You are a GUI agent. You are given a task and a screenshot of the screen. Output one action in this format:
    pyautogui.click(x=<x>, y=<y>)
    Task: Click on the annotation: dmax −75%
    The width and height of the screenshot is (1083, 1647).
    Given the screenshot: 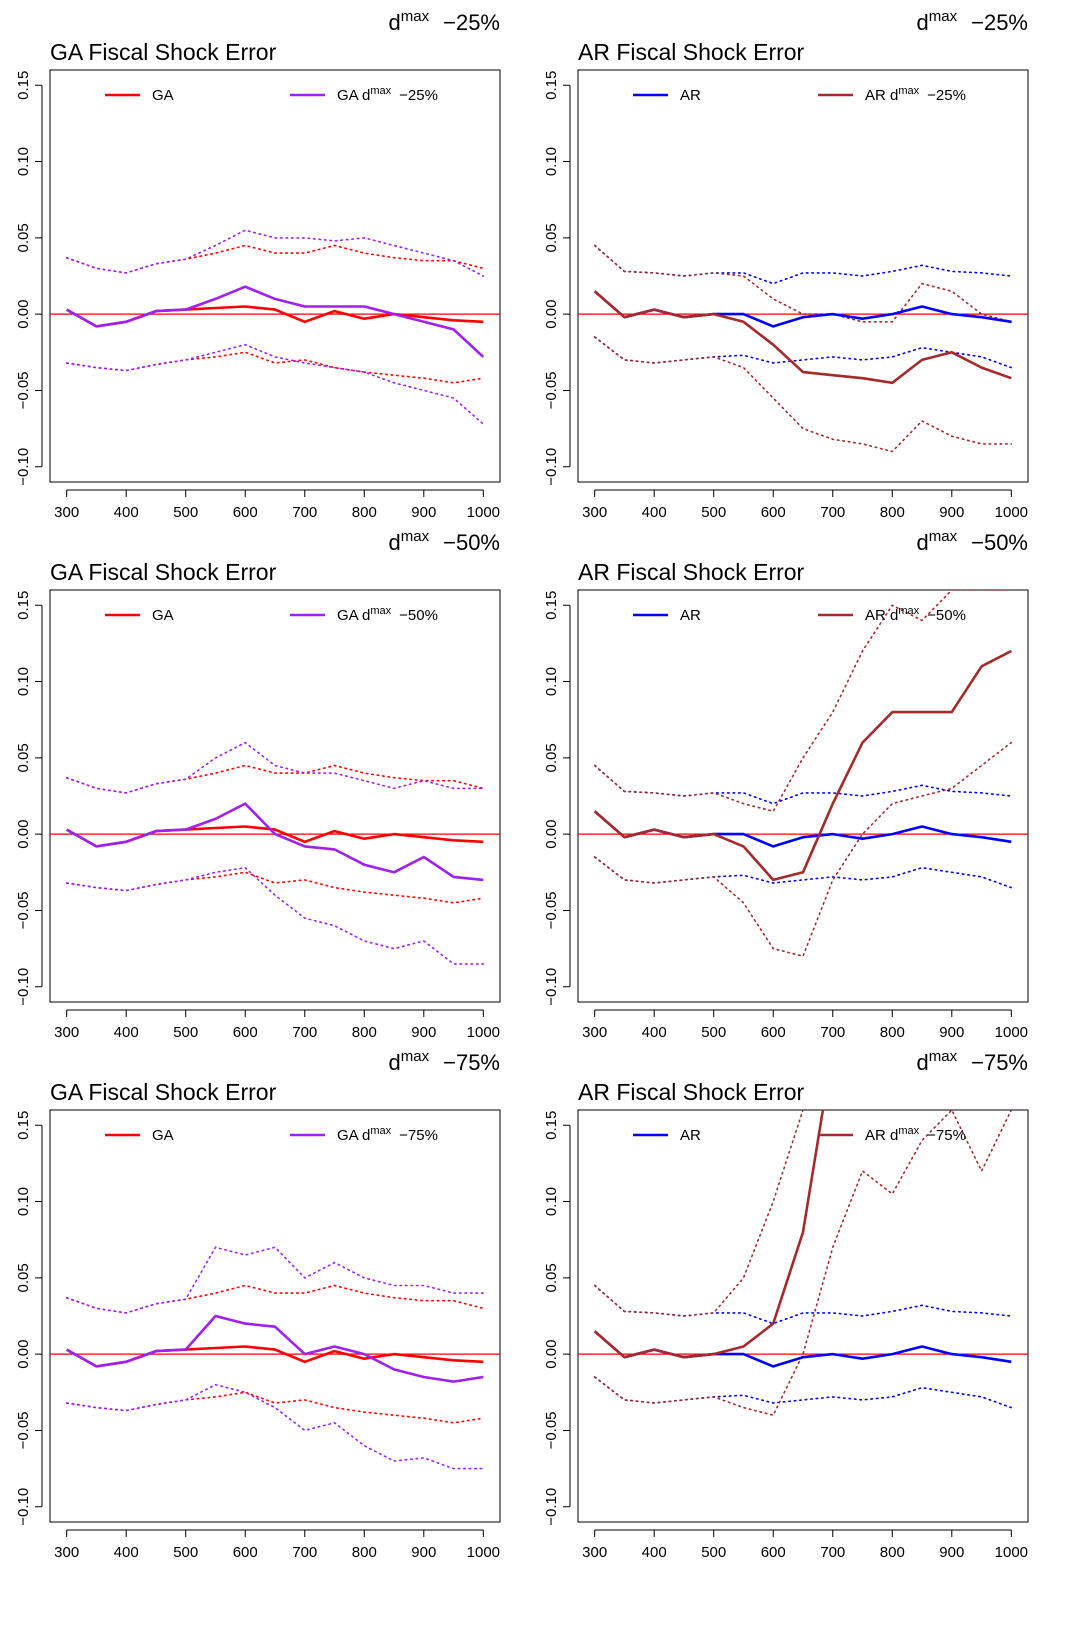 What is the action you would take?
    pyautogui.click(x=972, y=1061)
    